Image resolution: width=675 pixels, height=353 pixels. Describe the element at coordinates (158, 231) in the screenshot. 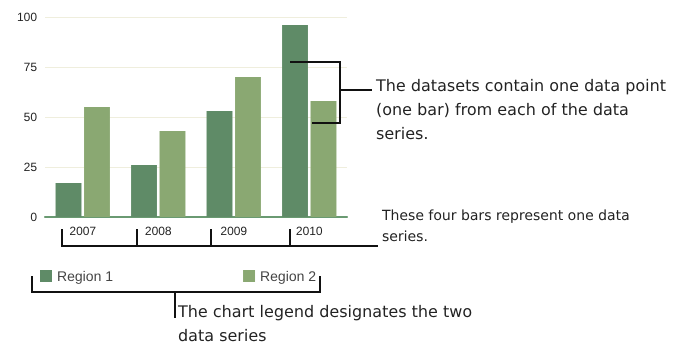

I see `x-tick-label: 2008` at that location.